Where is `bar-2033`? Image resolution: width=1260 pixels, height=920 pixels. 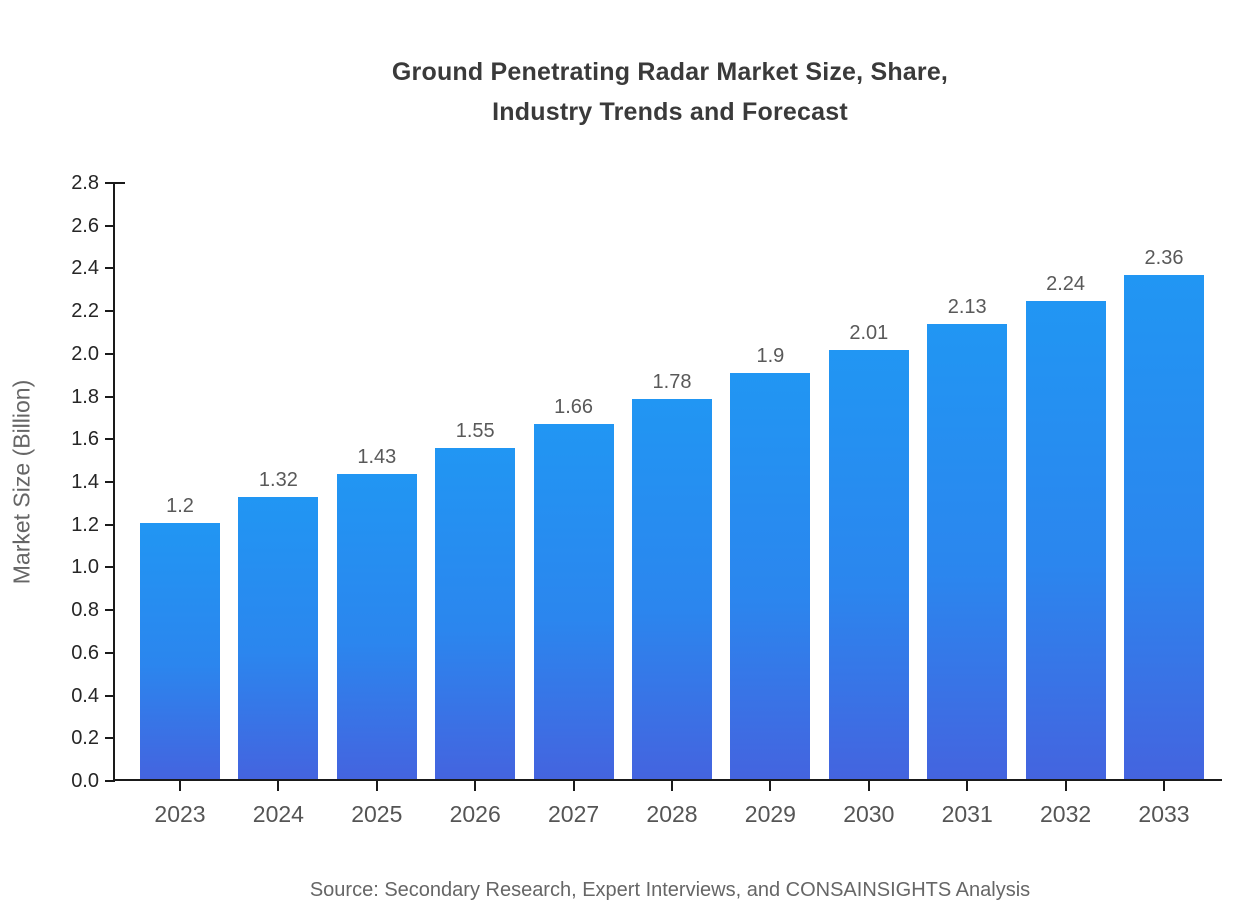
bar-2033 is located at coordinates (1164, 526).